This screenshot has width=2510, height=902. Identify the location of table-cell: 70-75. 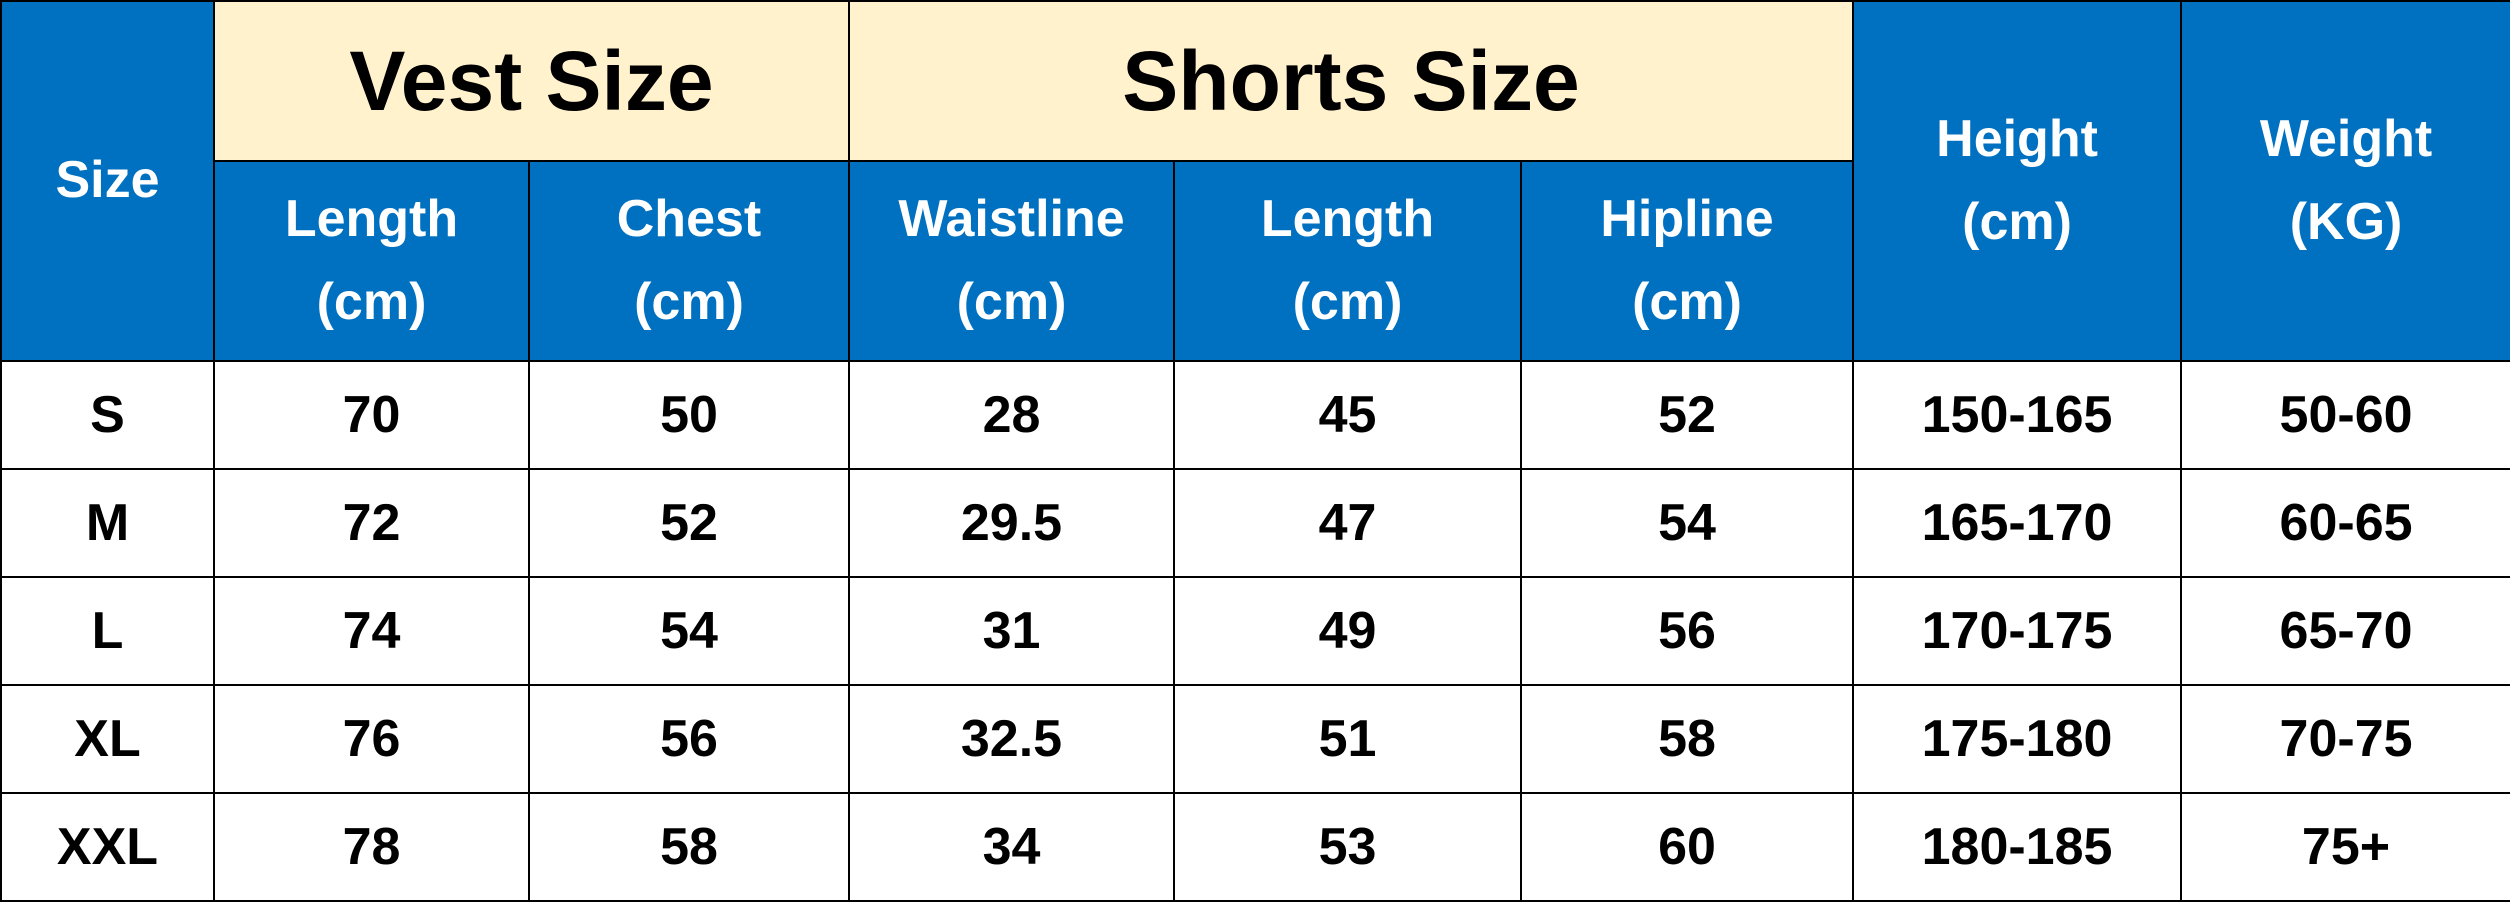
(2345, 739).